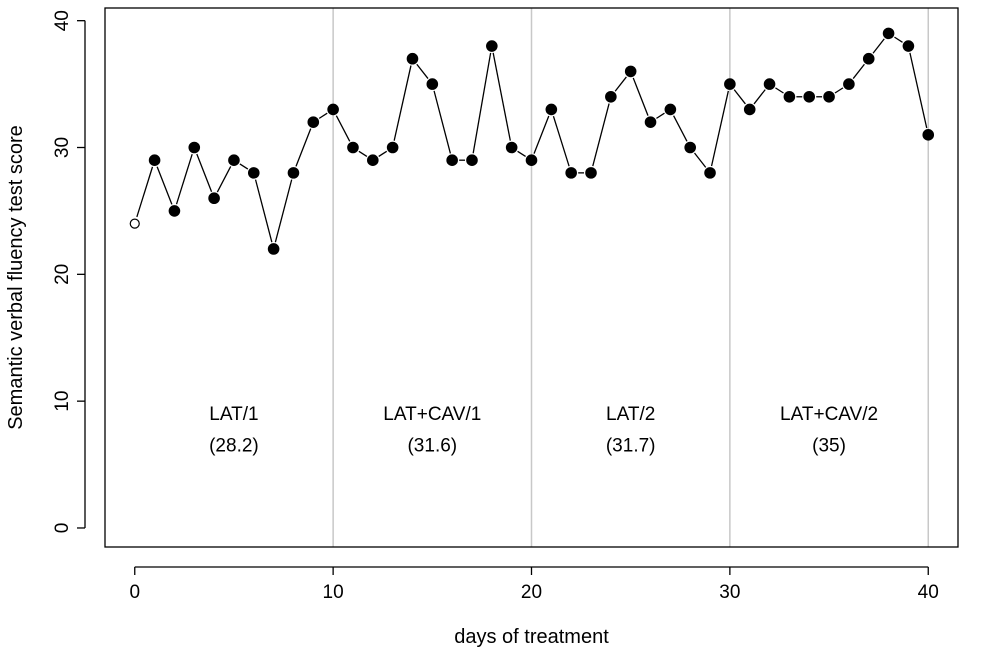 The height and width of the screenshot is (657, 992). I want to click on phase-mean-2: (31.6), so click(432, 446).